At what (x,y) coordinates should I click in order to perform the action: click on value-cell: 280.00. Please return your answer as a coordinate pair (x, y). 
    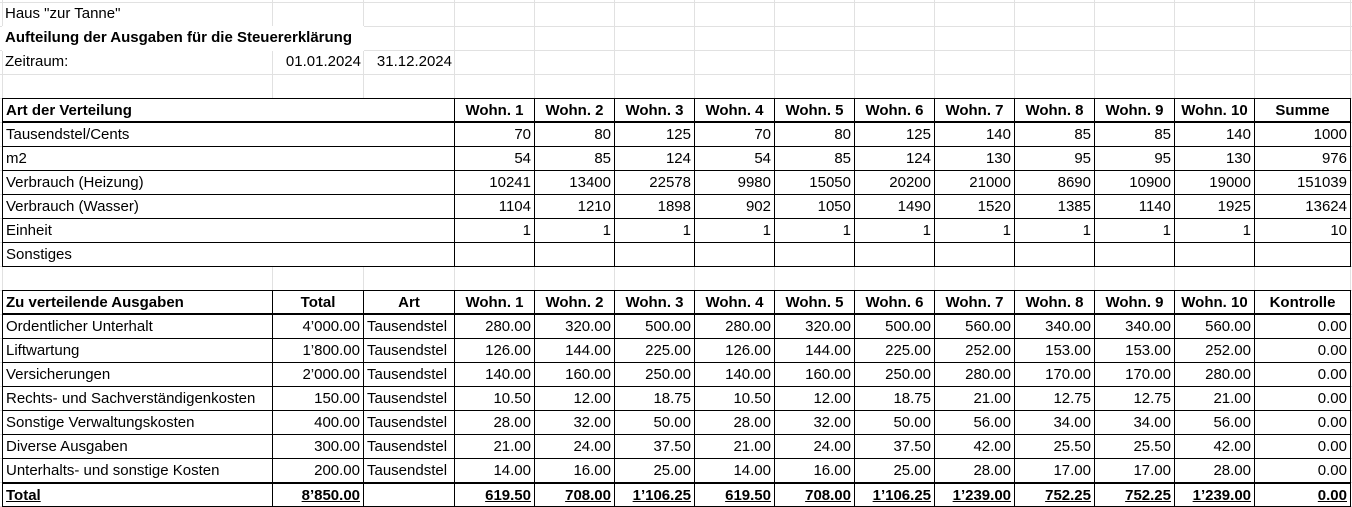
    Looking at the image, I should click on (734, 326).